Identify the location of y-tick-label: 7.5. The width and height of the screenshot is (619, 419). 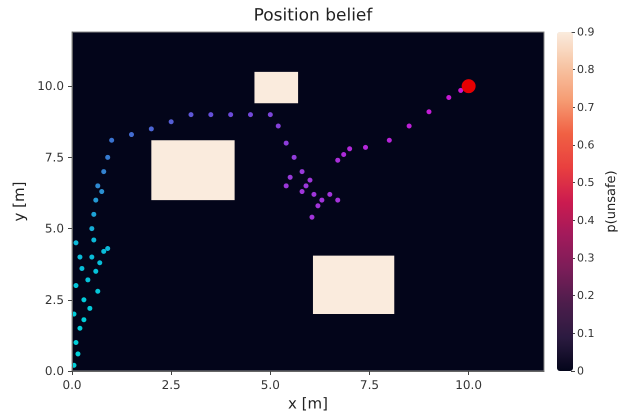
(54, 157).